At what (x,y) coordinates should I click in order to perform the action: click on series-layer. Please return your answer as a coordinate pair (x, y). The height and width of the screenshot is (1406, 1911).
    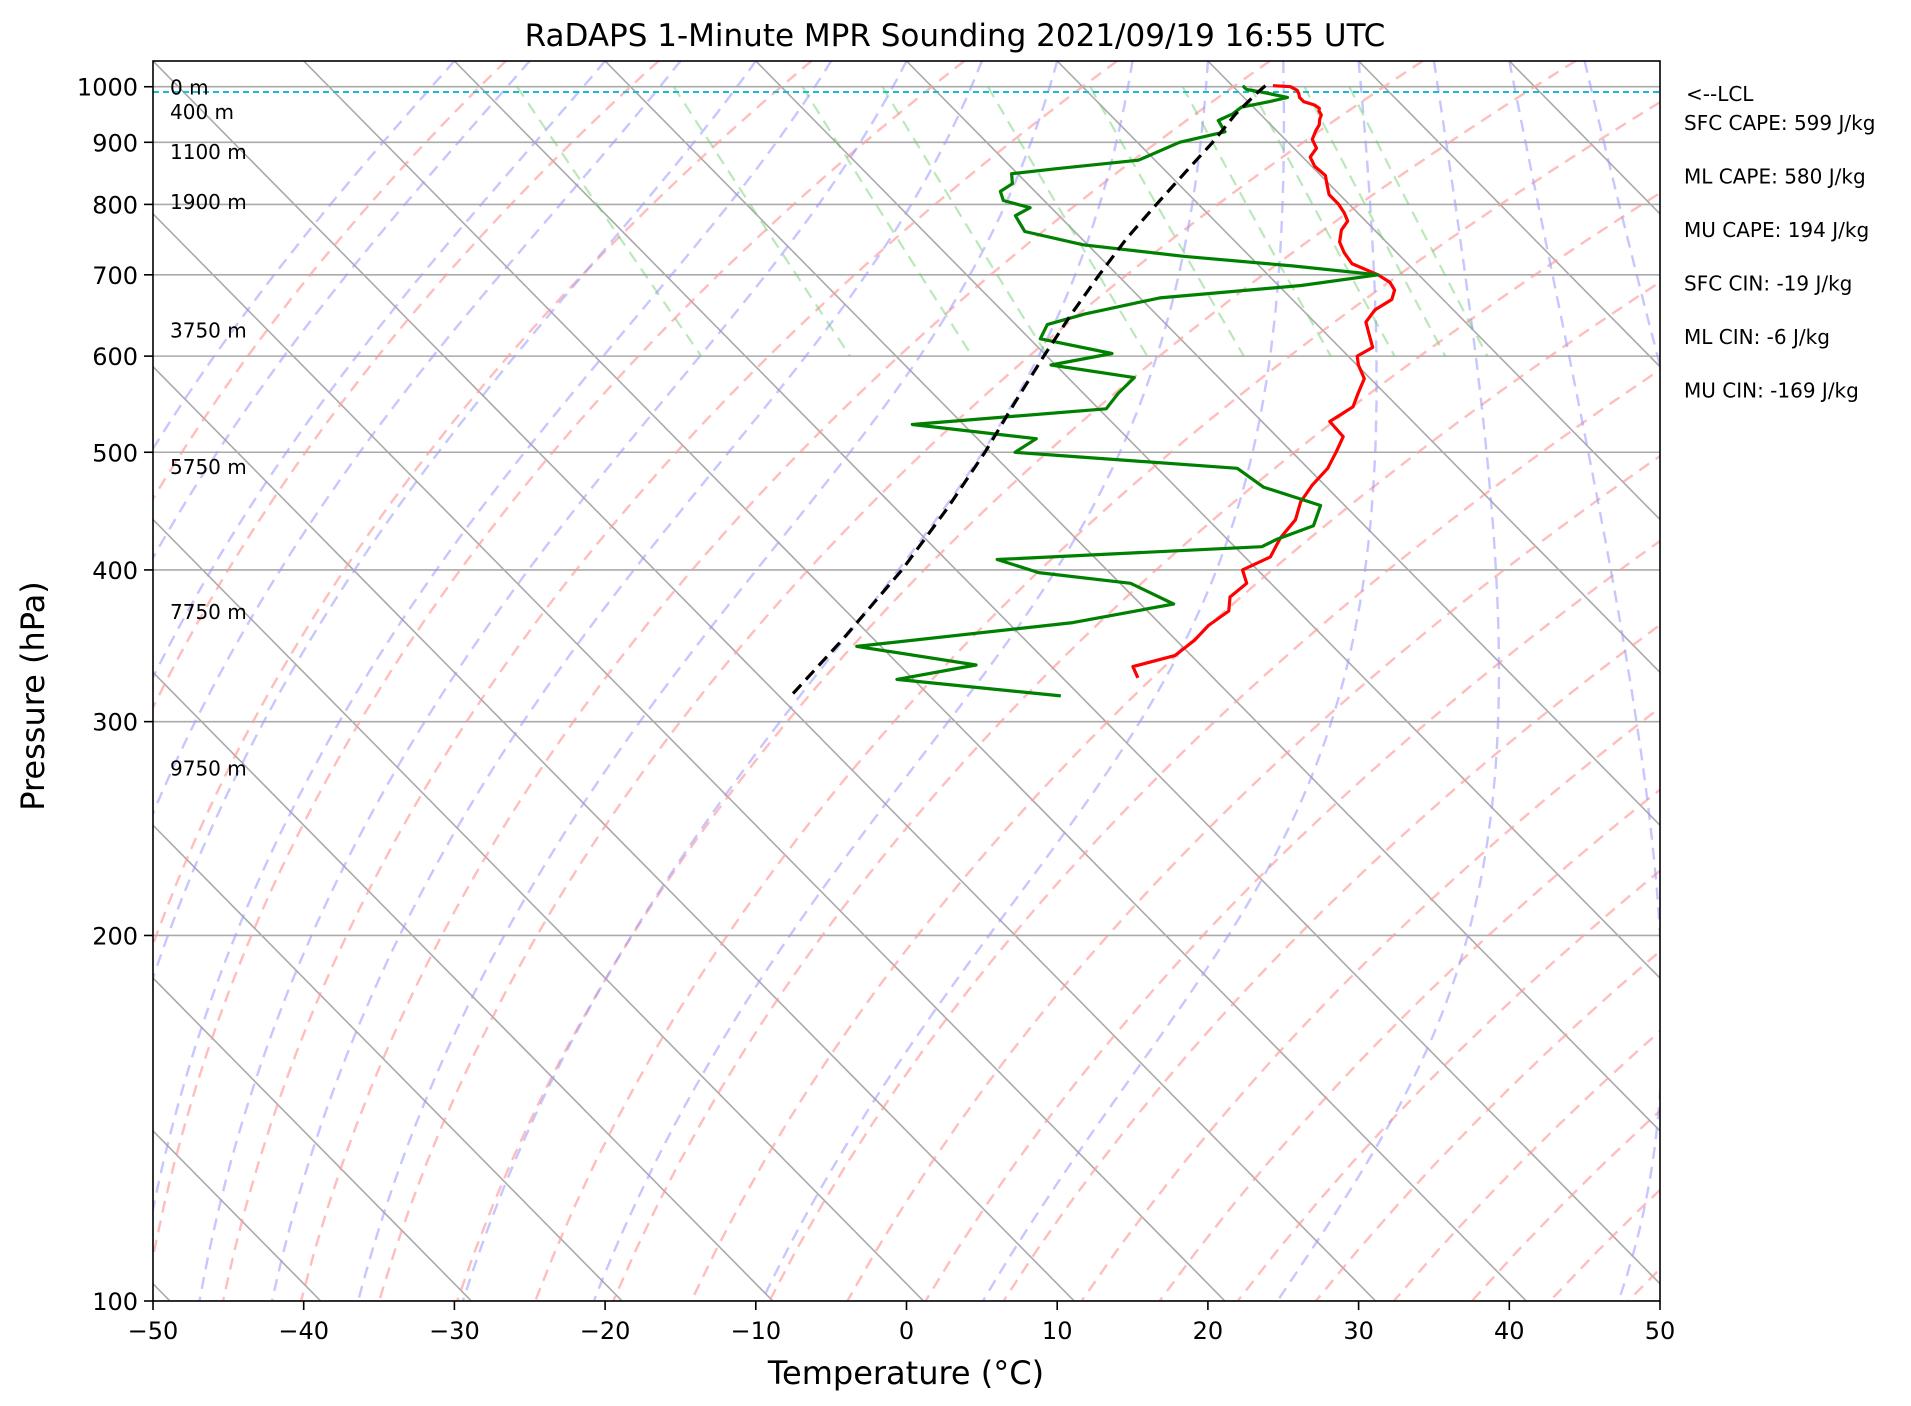
    Looking at the image, I should click on (1094, 391).